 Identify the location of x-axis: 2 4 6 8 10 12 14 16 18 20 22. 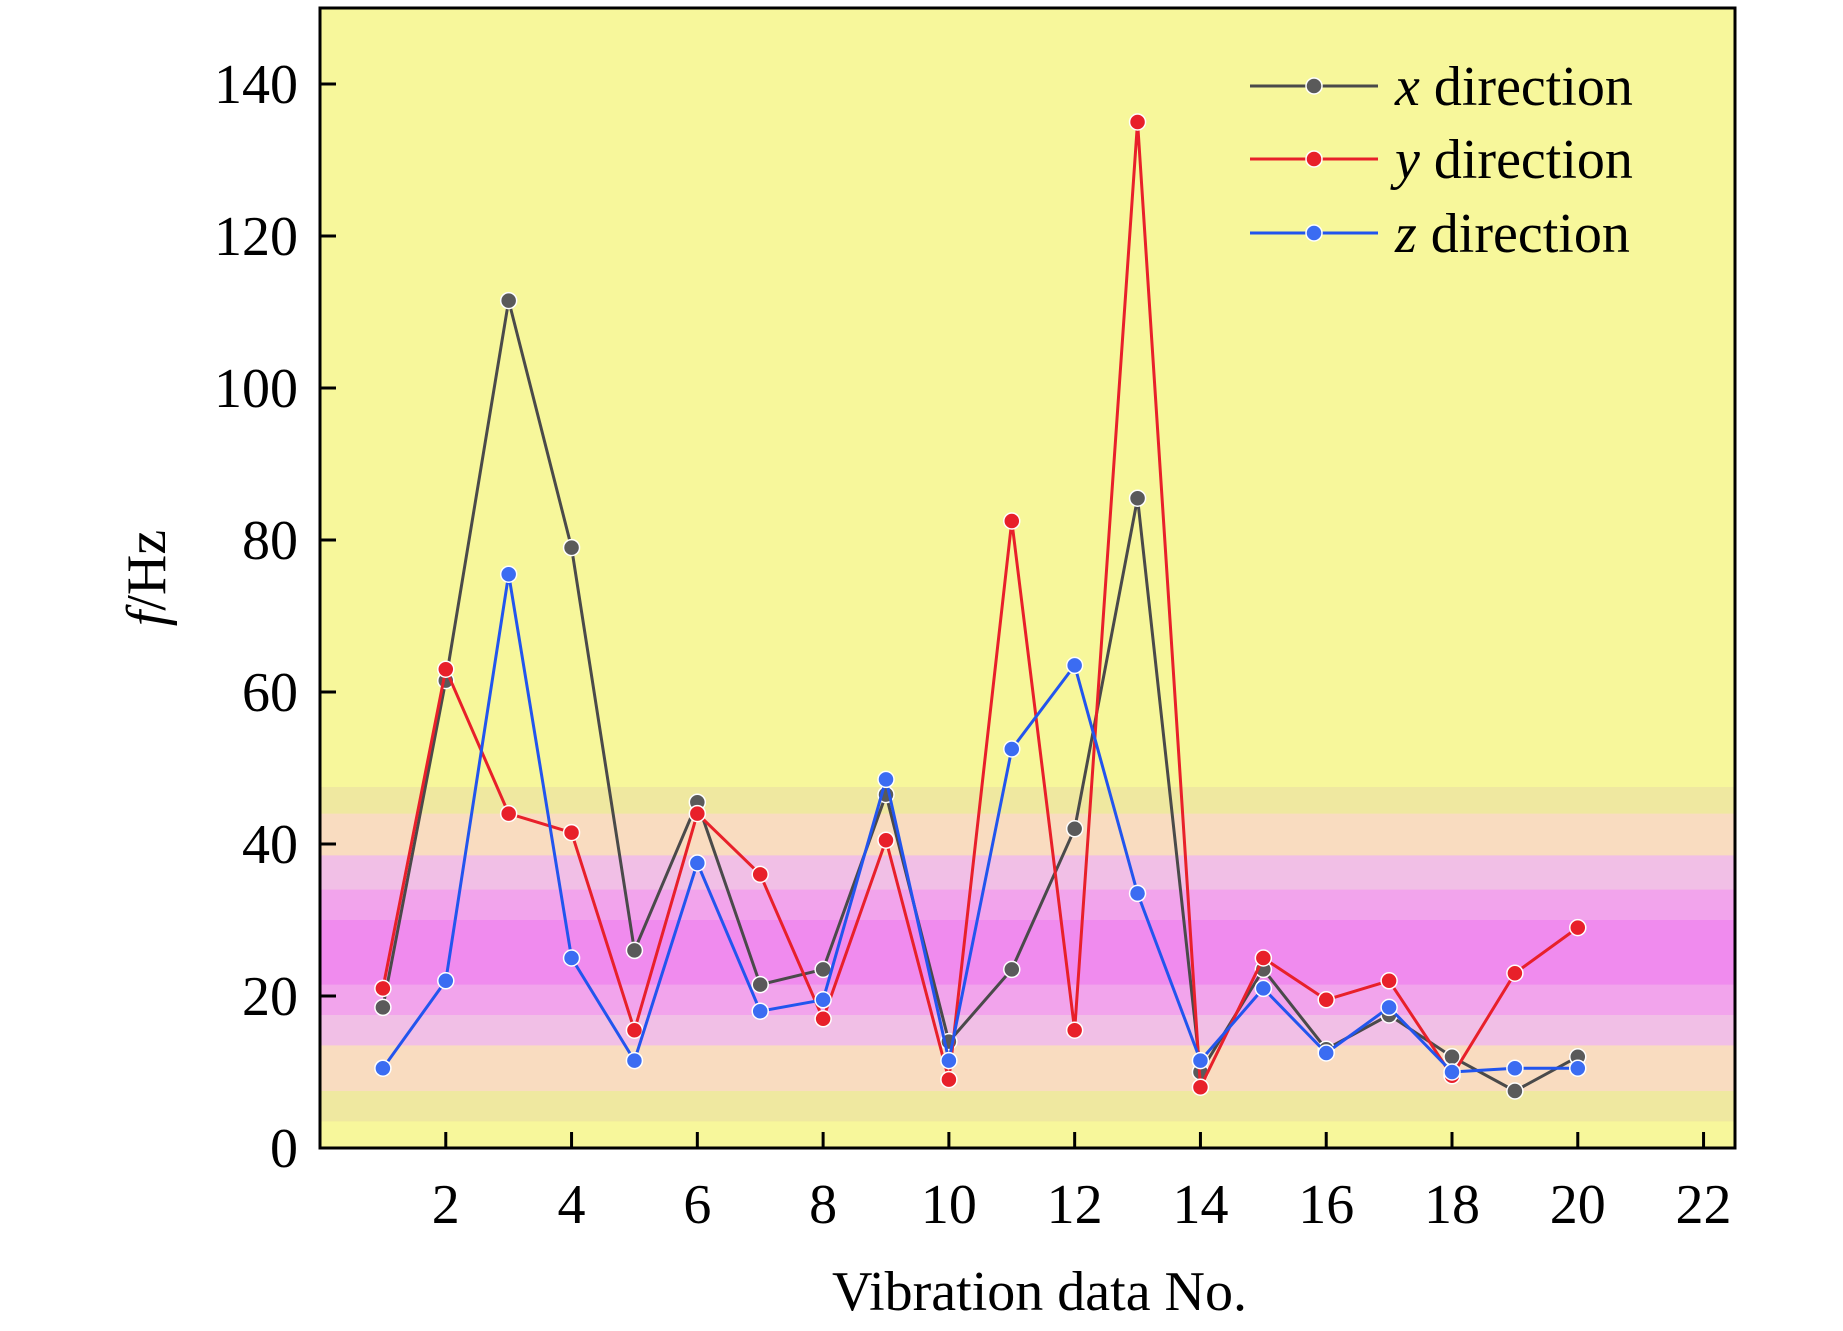
(1082, 1184).